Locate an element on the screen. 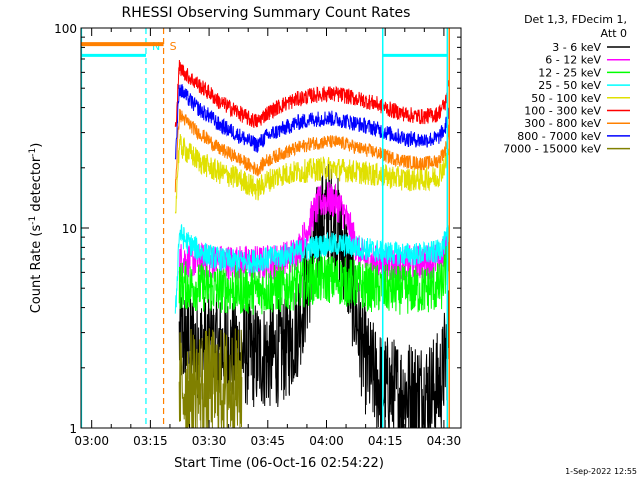 The width and height of the screenshot is (640, 480). y-axis-label: Count Rate (s-1 detector-1) is located at coordinates (36, 228).